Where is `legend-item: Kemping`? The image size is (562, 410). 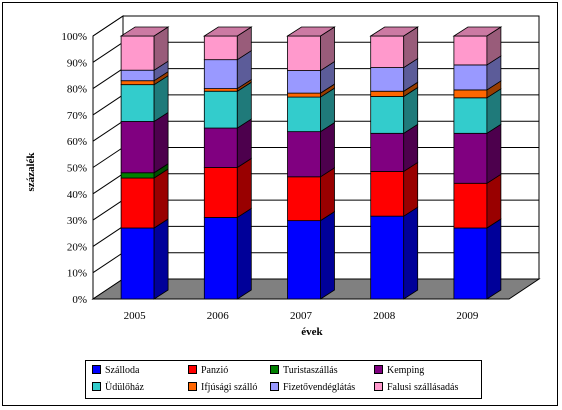 legend-item: Kemping is located at coordinates (399, 371).